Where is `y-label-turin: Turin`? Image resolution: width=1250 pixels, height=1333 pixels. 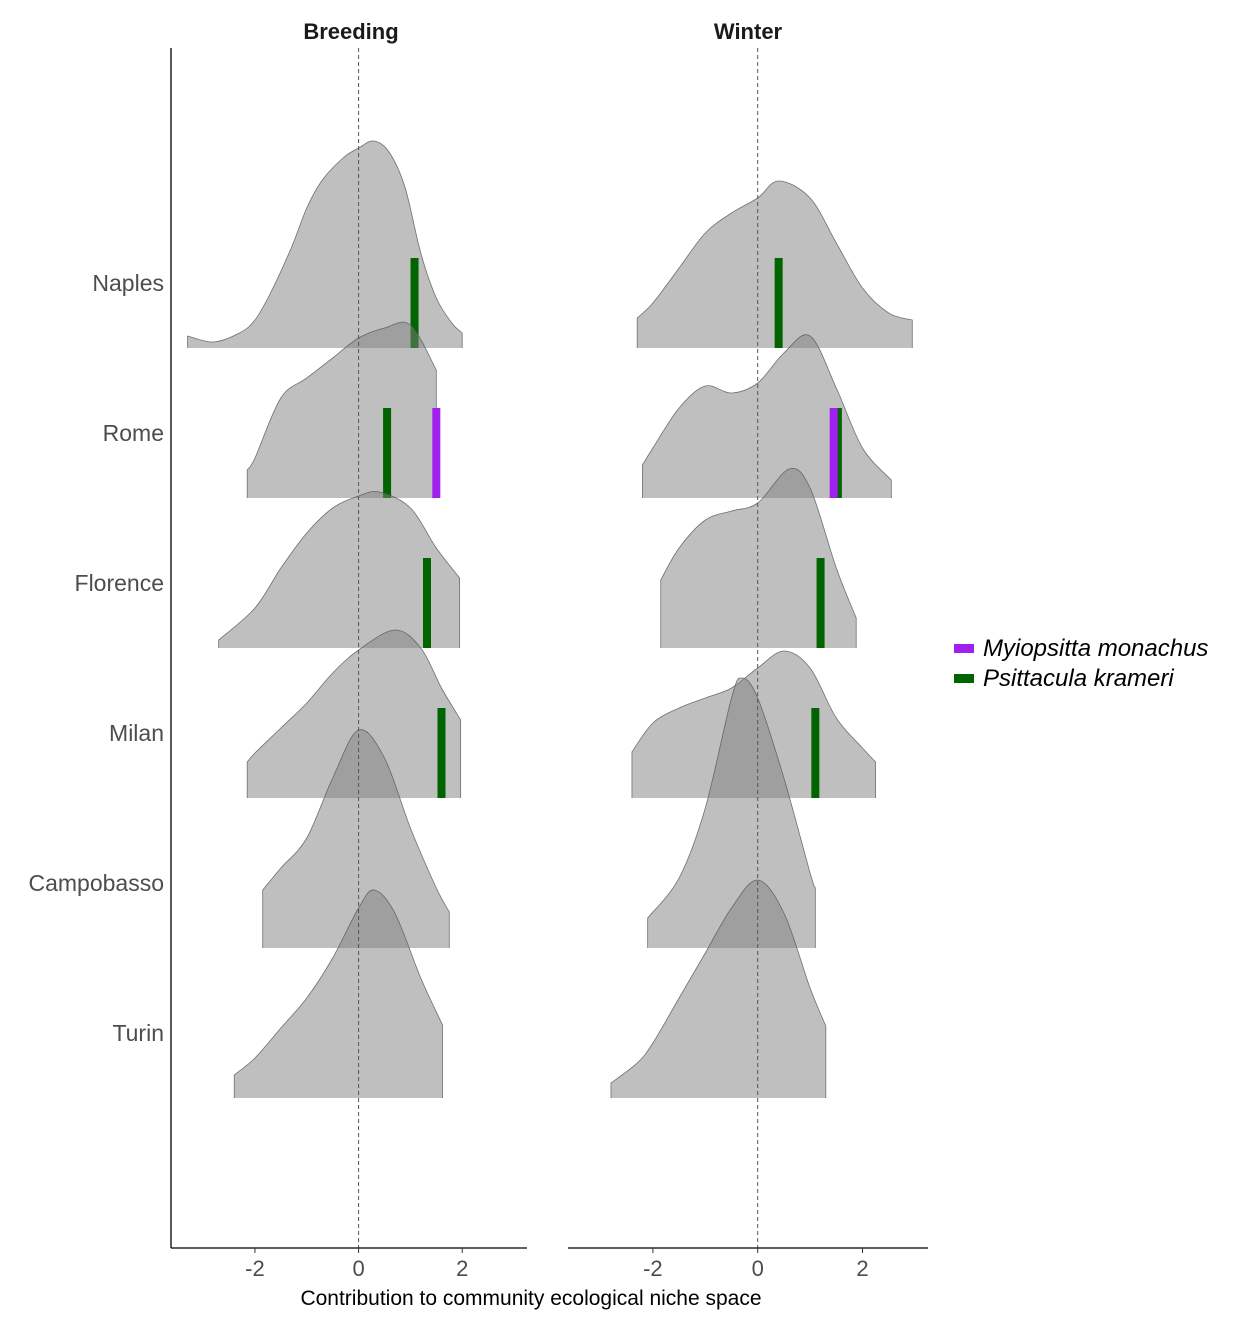
y-label-turin: Turin is located at coordinates (138, 1033).